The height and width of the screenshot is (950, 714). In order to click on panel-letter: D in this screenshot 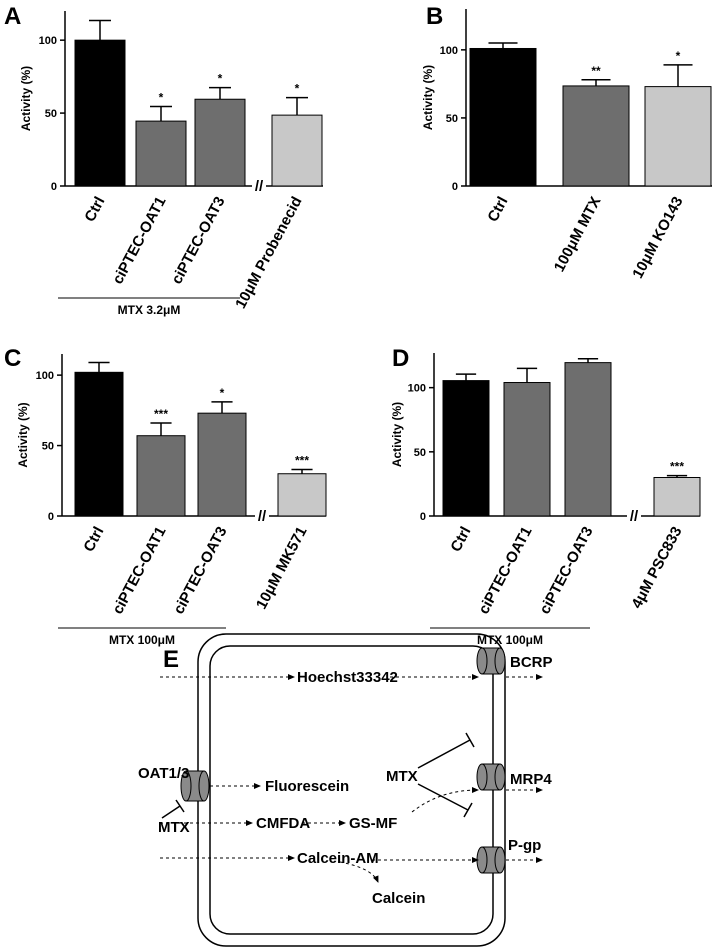, I will do `click(400, 358)`.